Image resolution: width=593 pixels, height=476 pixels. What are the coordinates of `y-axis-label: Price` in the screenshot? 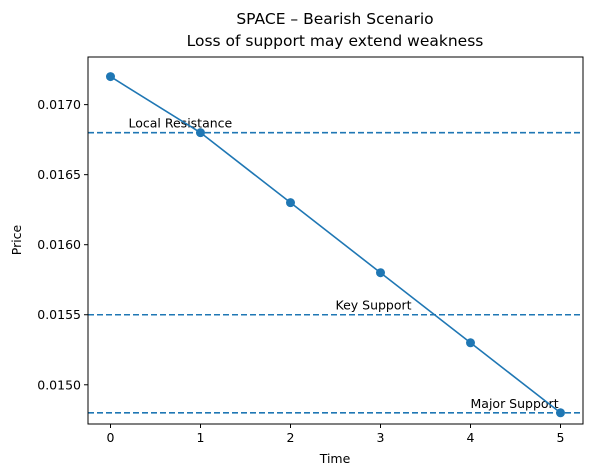 It's located at (16, 239).